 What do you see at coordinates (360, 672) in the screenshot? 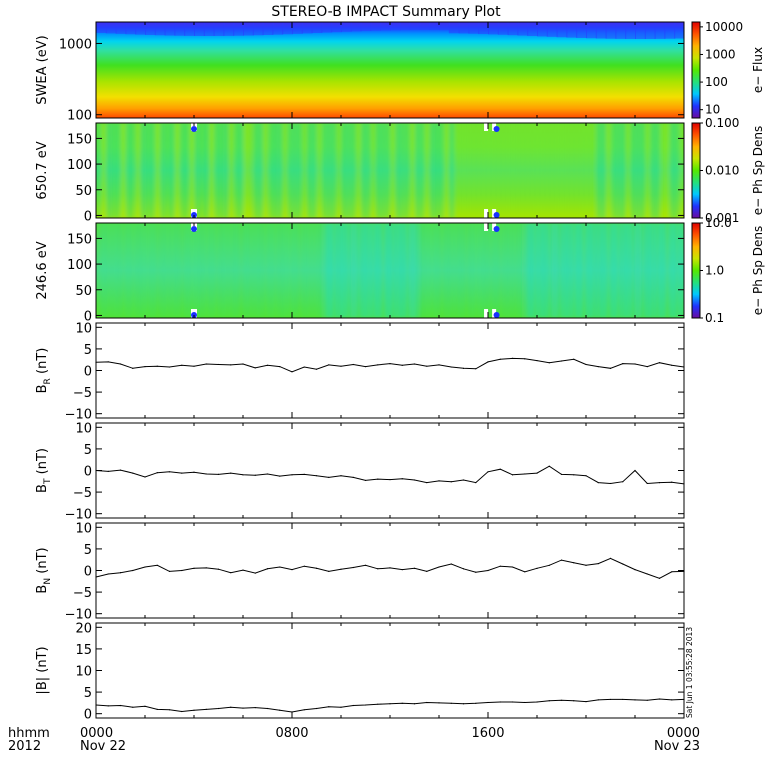
I see `panel-7: 0 5 10 15 20 |B| (nT)` at bounding box center [360, 672].